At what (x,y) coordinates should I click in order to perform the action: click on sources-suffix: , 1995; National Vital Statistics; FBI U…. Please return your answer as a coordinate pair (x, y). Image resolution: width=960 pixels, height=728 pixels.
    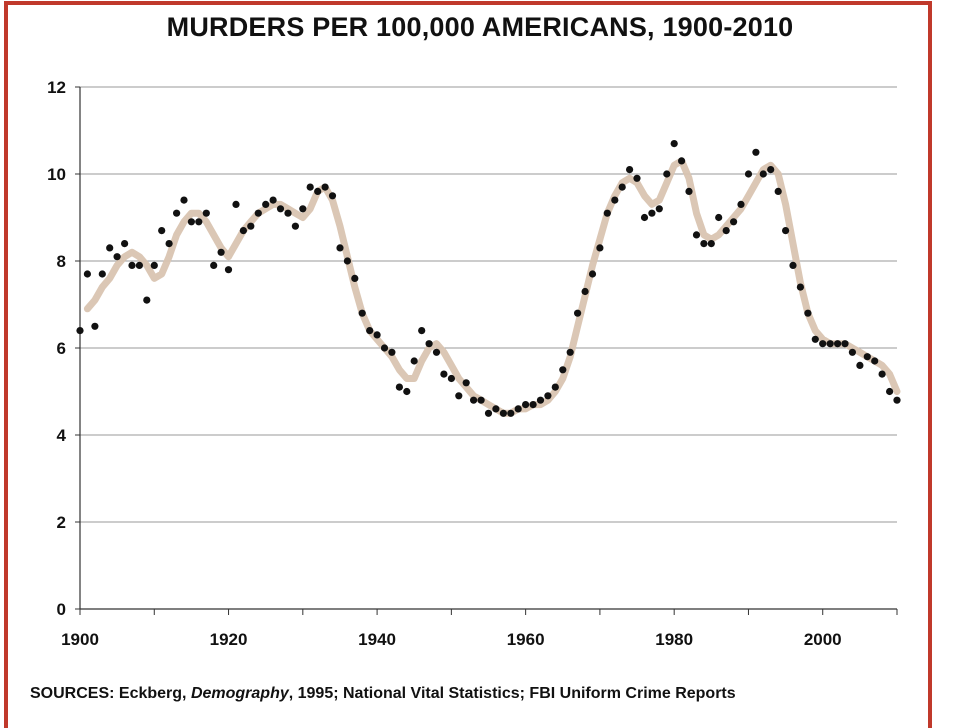
    Looking at the image, I should click on (512, 693).